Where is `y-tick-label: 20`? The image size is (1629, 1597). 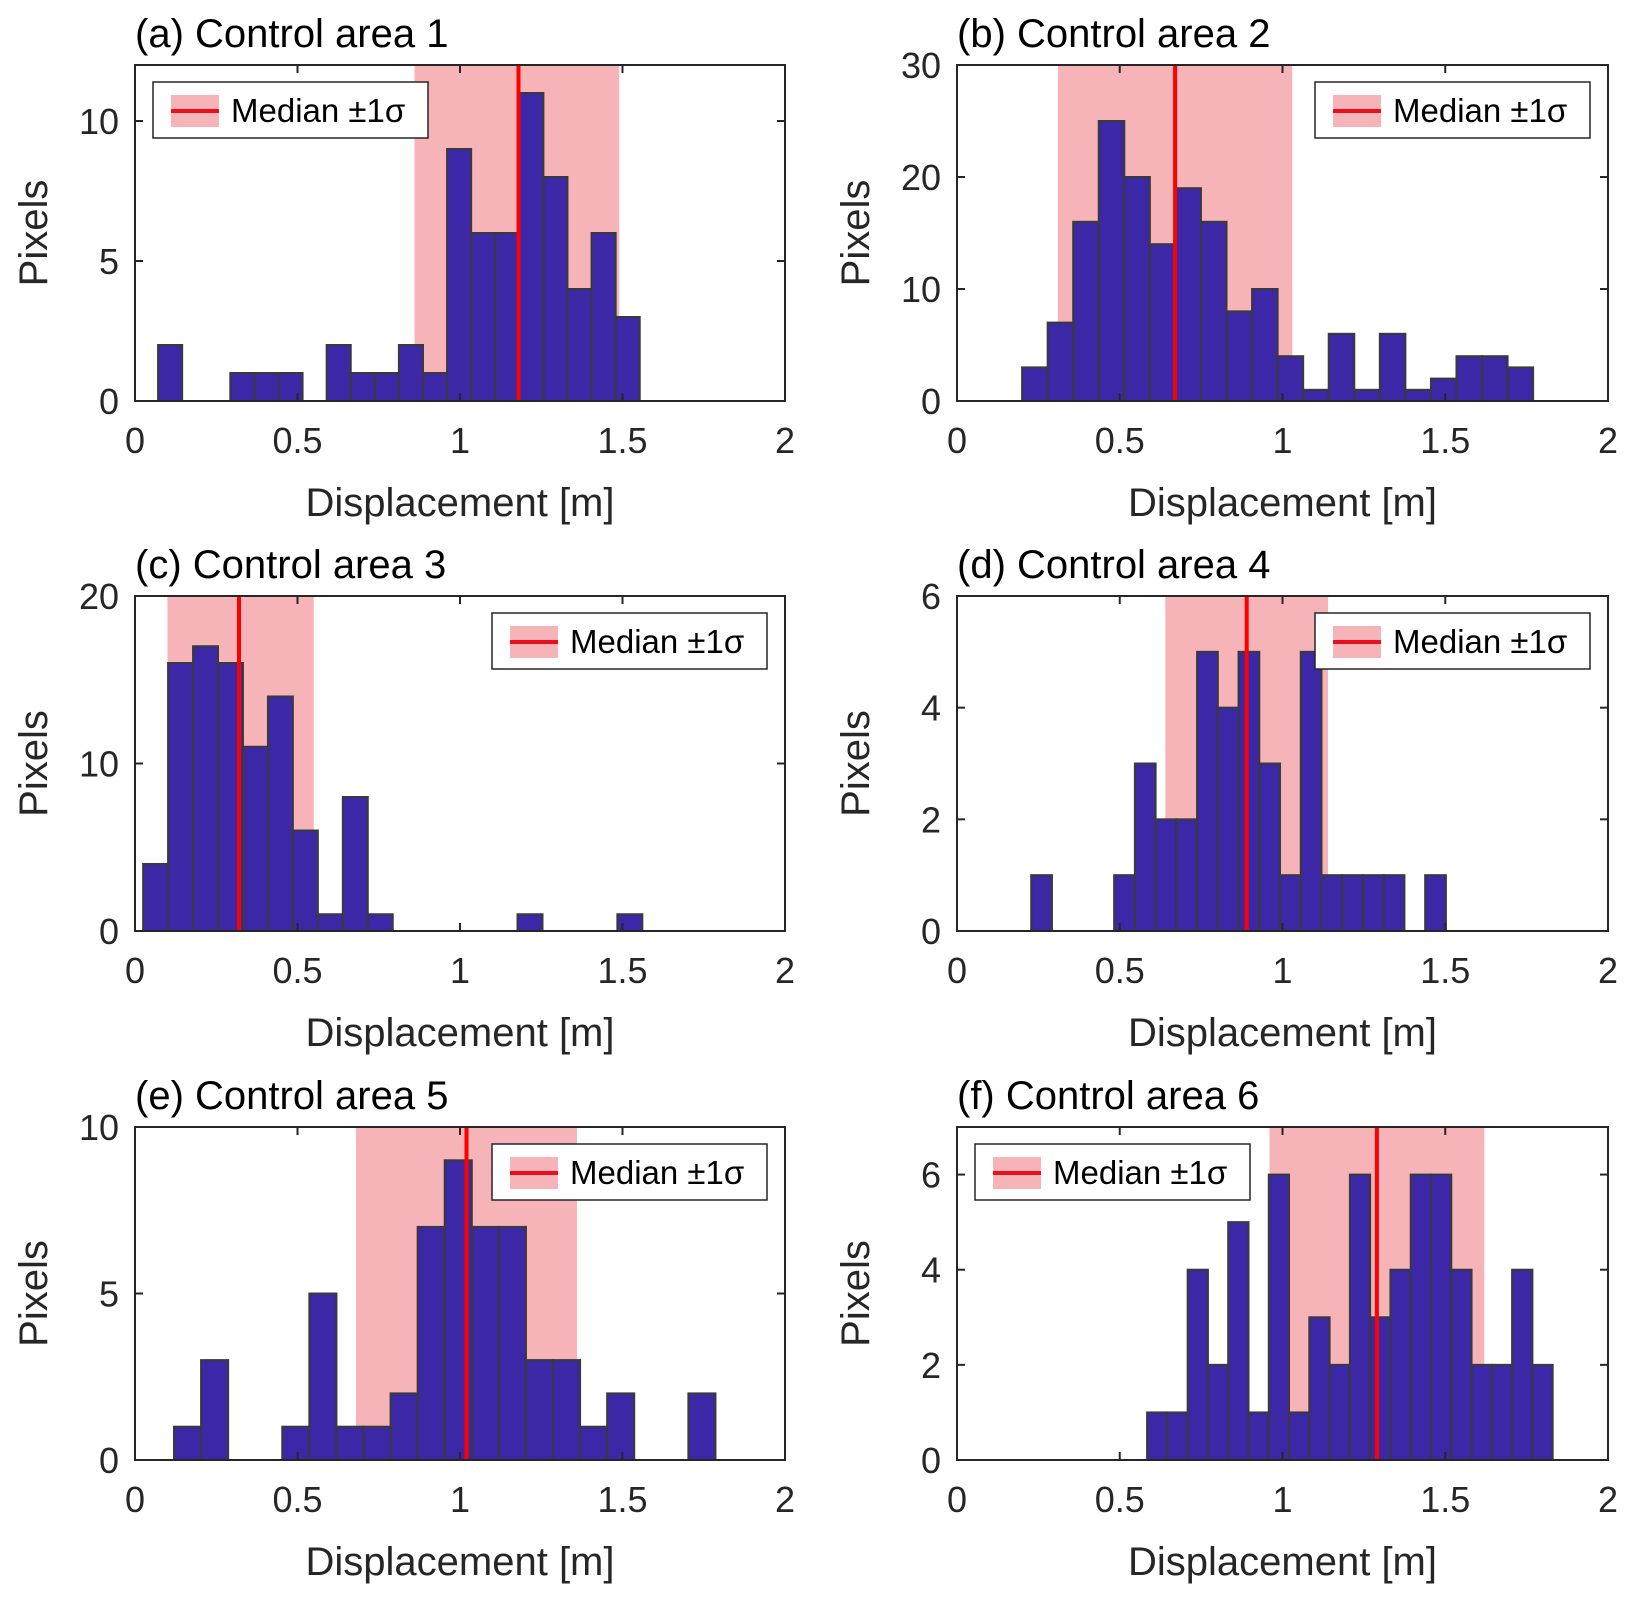 y-tick-label: 20 is located at coordinates (921, 177).